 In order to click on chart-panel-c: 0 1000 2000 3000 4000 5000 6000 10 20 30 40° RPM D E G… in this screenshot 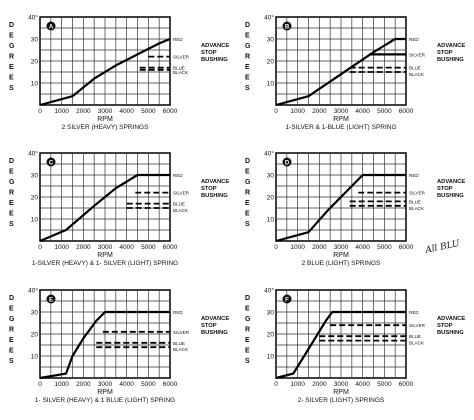, I will do `click(119, 209)`.